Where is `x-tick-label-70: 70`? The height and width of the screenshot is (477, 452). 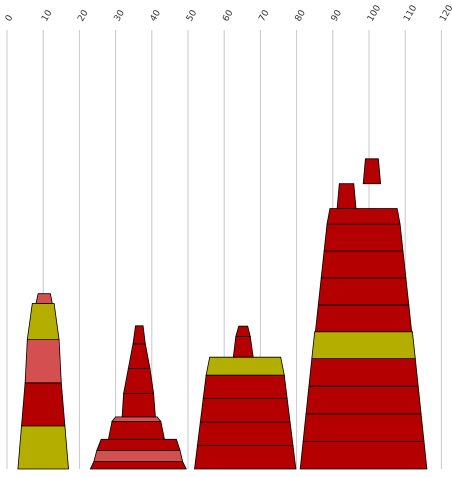 x-tick-label-70: 70 is located at coordinates (264, 15).